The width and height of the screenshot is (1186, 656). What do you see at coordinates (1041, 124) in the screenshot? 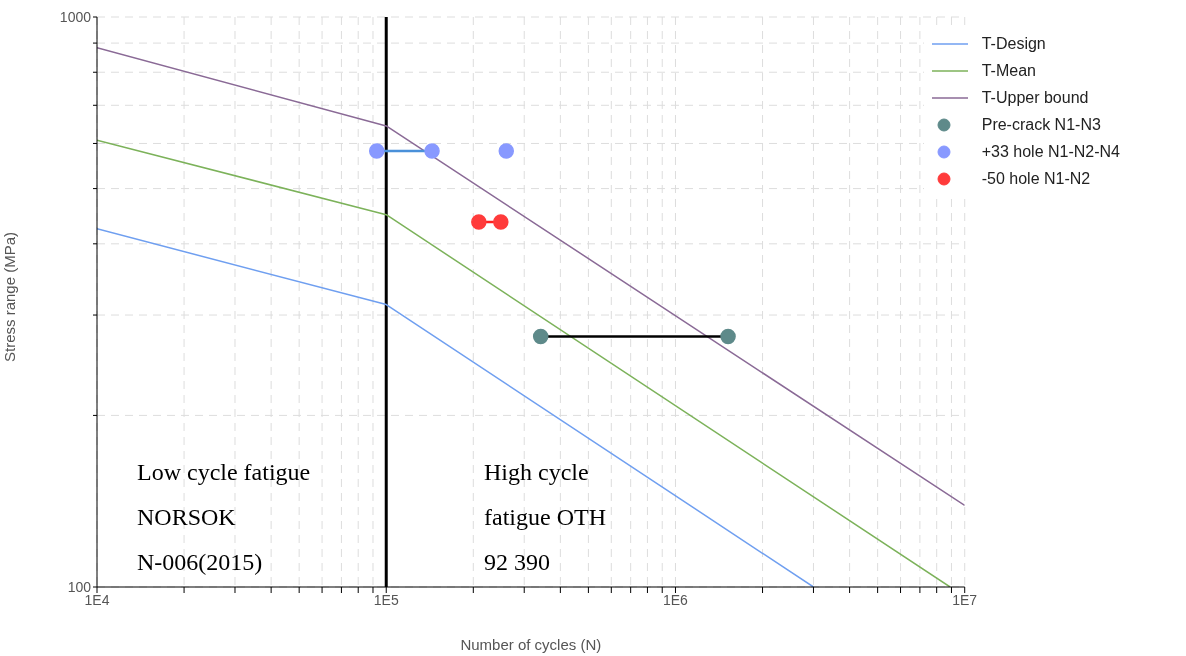
I see `legend-label: Pre-crack N1-N3` at bounding box center [1041, 124].